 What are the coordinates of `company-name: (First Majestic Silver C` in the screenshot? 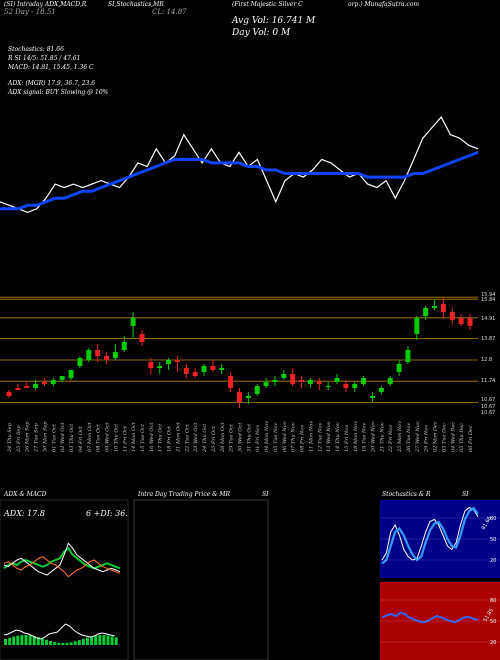 It's located at (267, 4).